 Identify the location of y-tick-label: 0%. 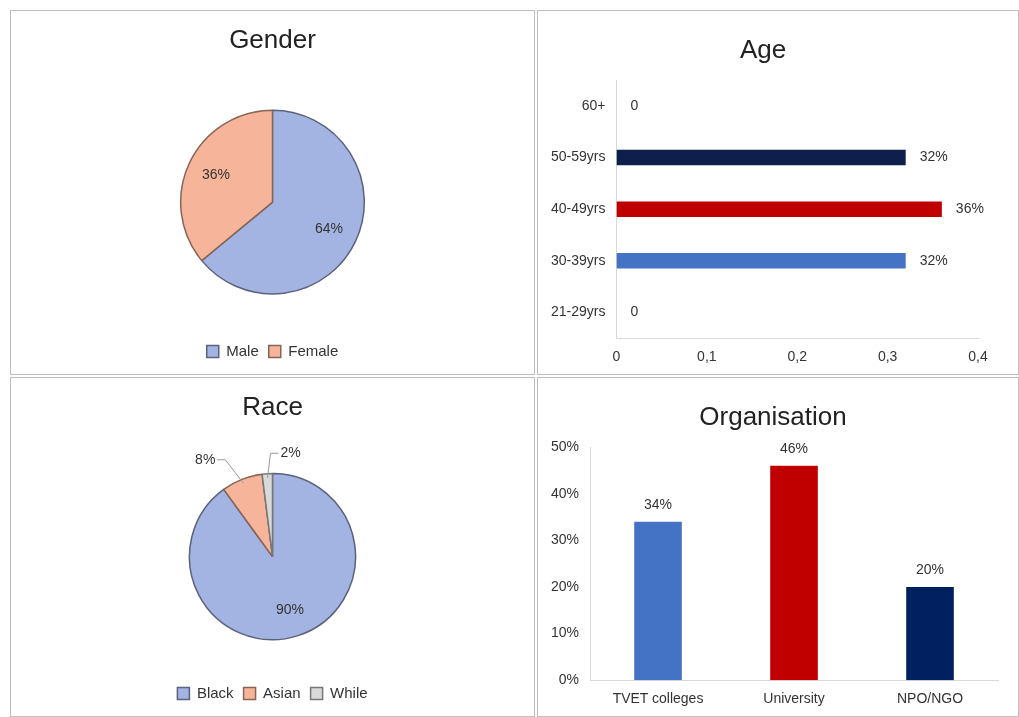
(569, 679).